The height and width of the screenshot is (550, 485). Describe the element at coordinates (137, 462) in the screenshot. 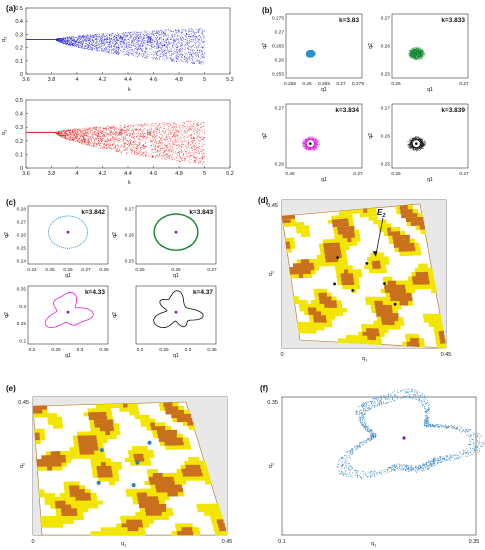

I see `plot-e-attractor-blob` at that location.